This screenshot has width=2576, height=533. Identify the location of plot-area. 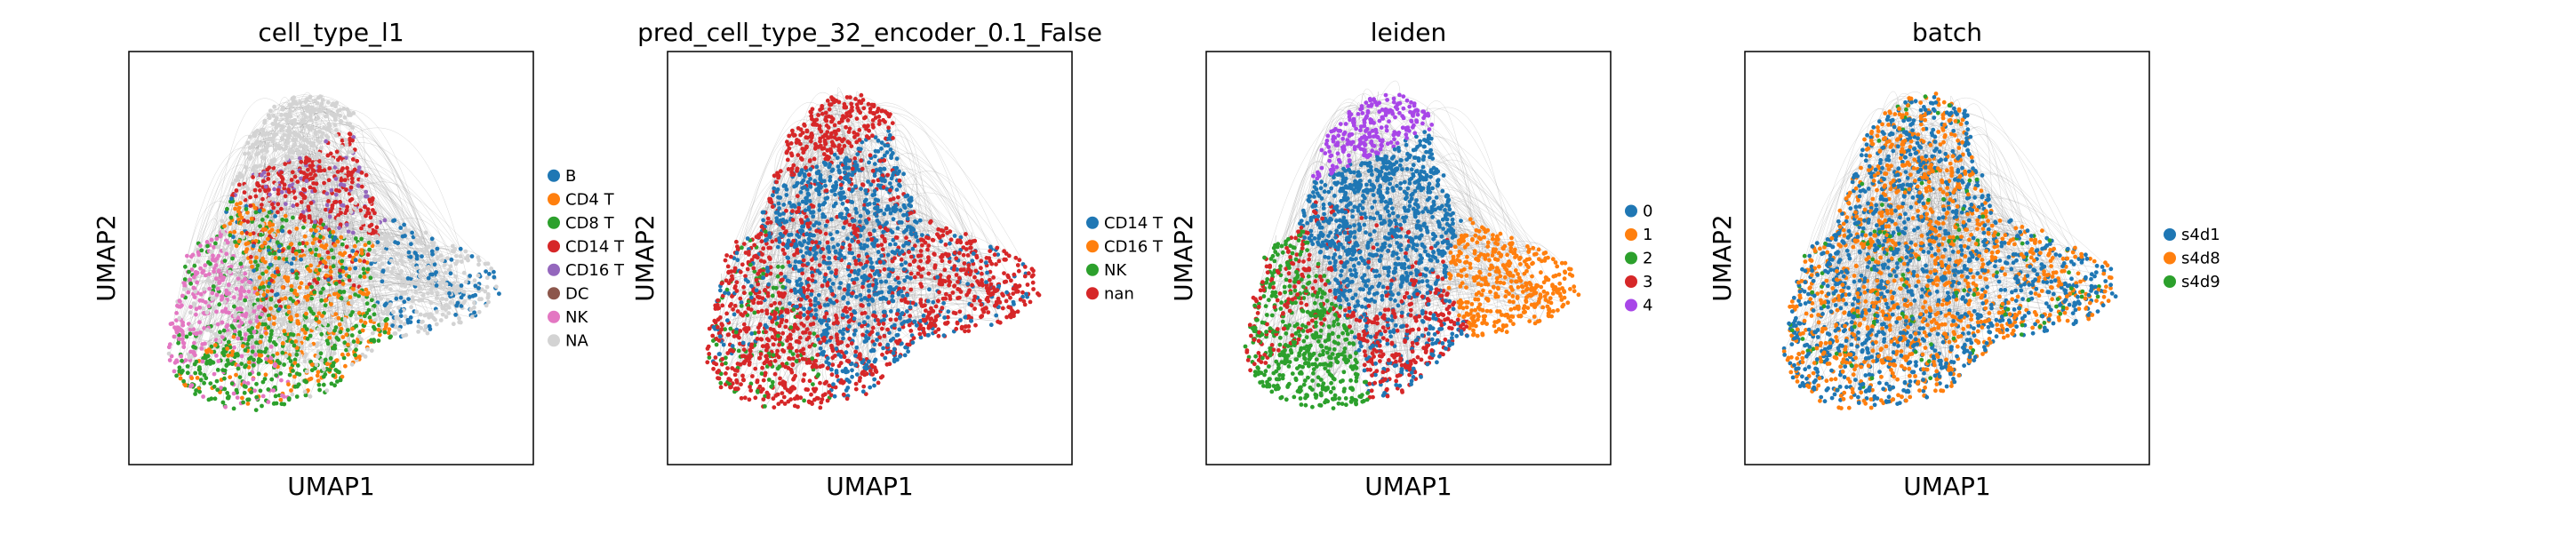
(333, 251).